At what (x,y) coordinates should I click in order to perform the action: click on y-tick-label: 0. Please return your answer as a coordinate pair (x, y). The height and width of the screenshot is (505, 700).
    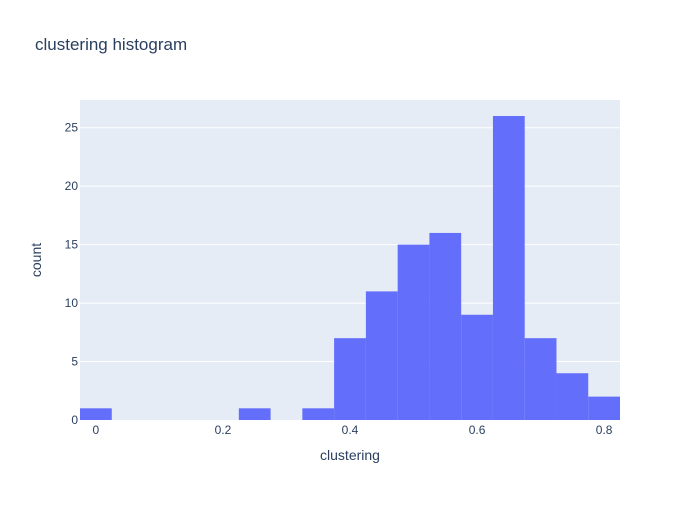
    Looking at the image, I should click on (74, 420).